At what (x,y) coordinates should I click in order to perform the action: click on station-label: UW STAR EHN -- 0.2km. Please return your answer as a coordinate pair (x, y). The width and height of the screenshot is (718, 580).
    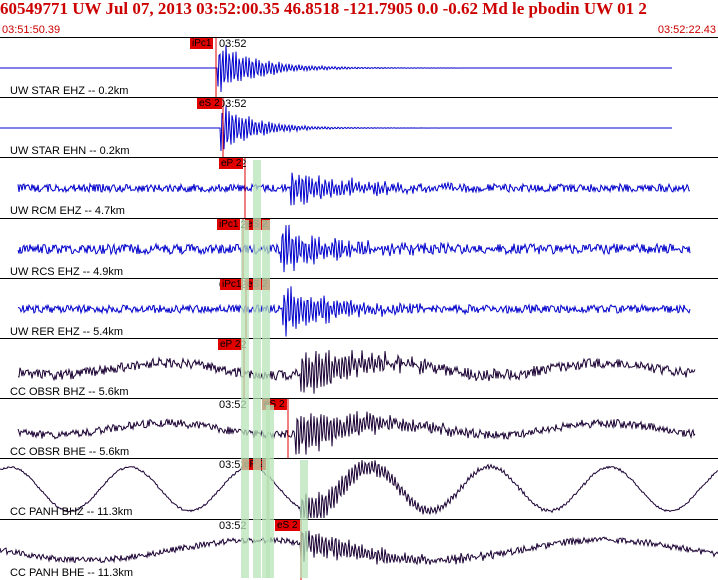
    Looking at the image, I should click on (70, 151).